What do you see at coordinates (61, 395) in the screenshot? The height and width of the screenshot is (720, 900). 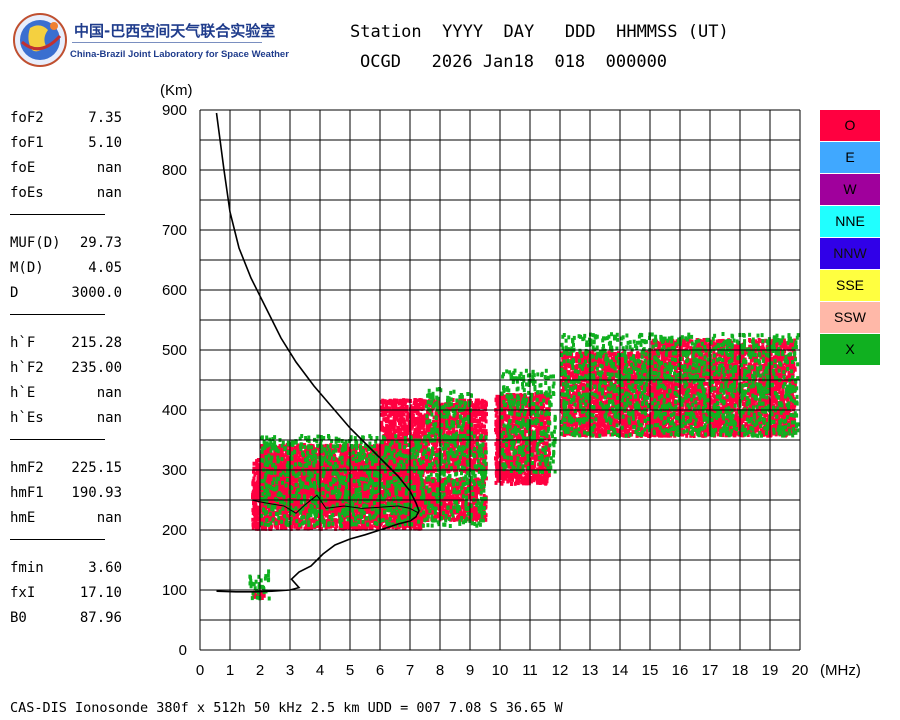 I see `param-row: h`E nan` at bounding box center [61, 395].